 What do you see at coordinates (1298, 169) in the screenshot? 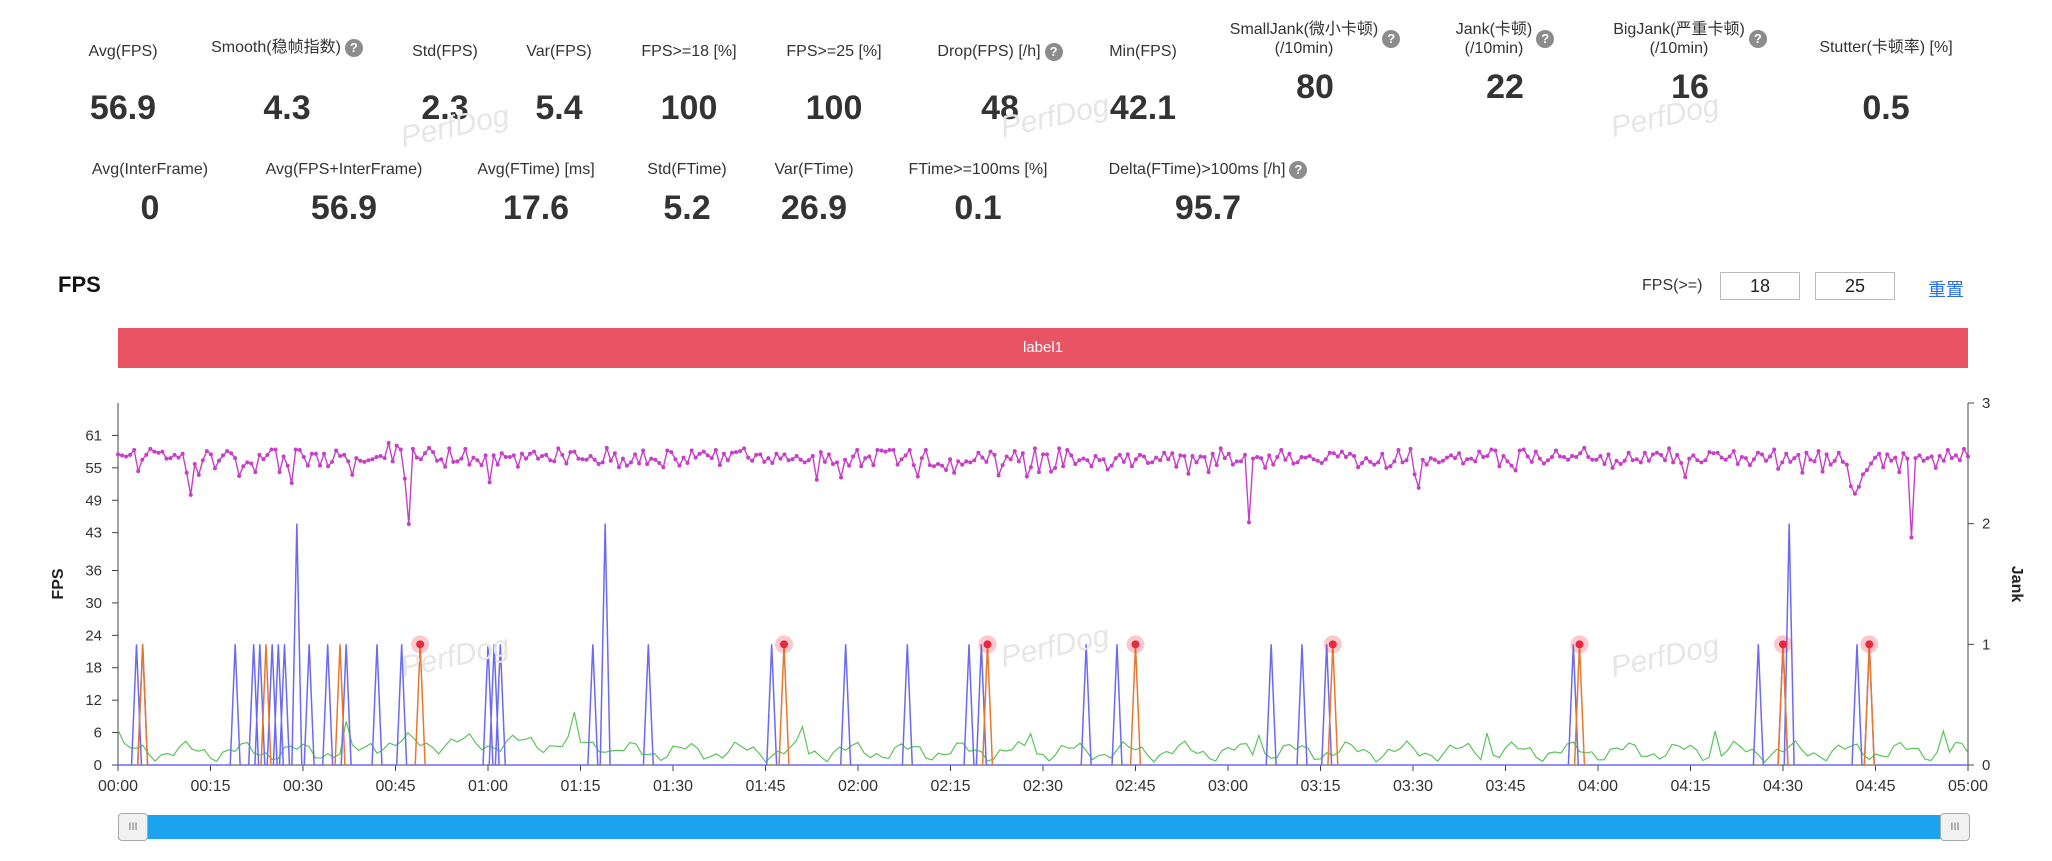
I see `help-icon: ?` at bounding box center [1298, 169].